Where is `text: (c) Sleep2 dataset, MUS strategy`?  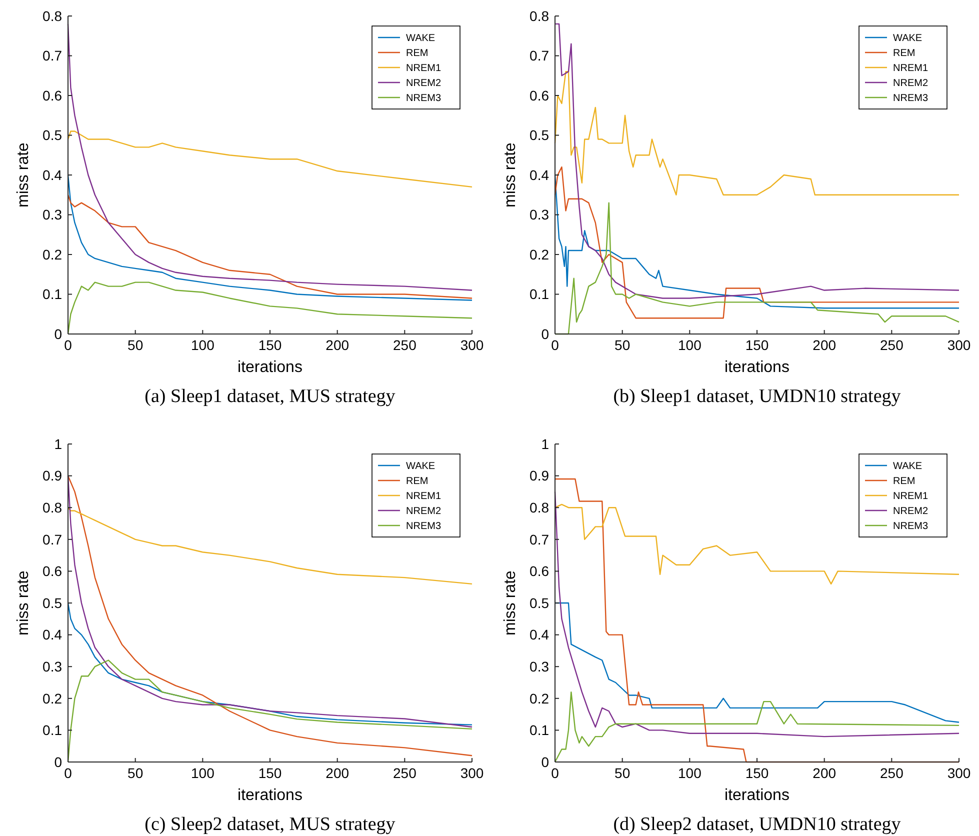
text: (c) Sleep2 dataset, MUS strategy is located at coordinates (270, 824).